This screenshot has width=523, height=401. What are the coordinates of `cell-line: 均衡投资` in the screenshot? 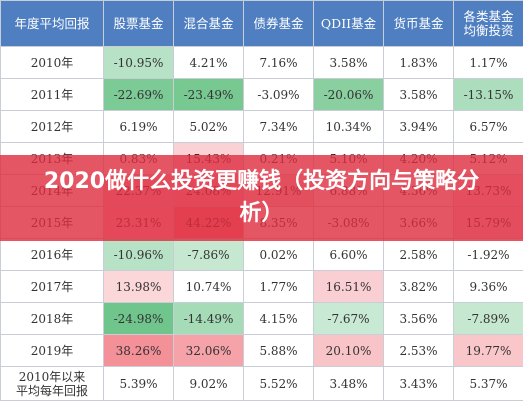 It's located at (488, 30).